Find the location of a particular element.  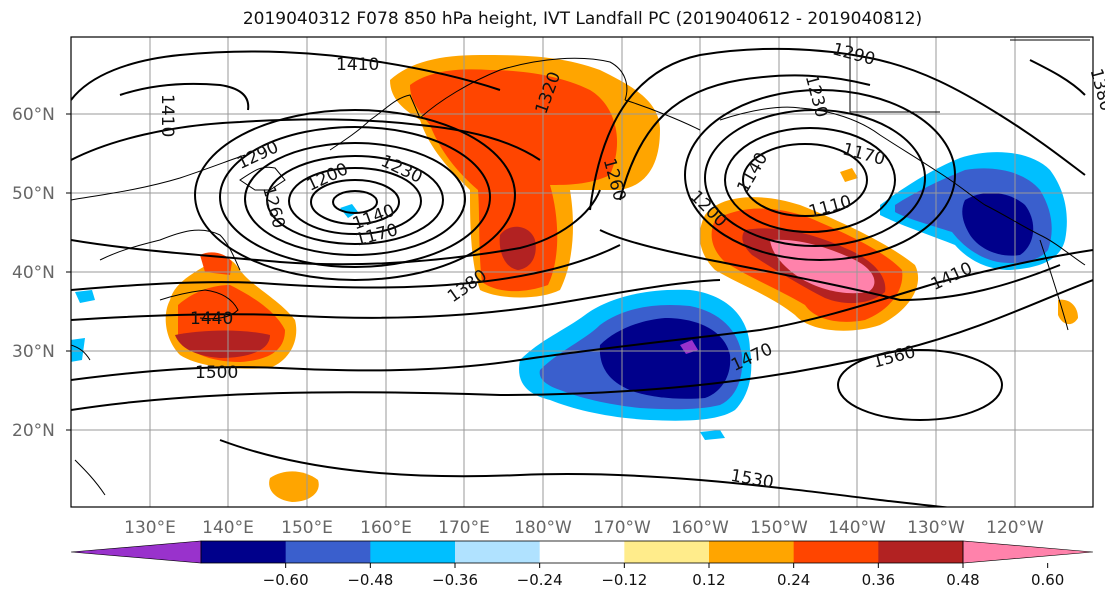

contour-label: 1560 is located at coordinates (894, 357).